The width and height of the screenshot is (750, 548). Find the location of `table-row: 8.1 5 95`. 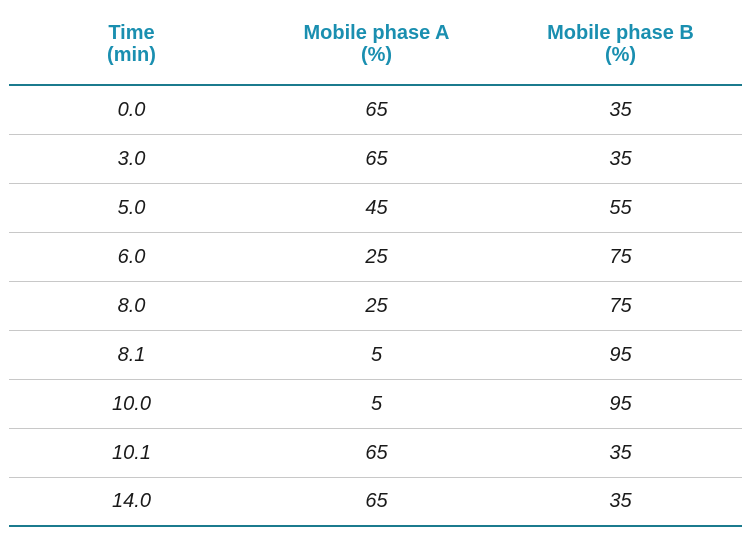

table-row: 8.1 5 95 is located at coordinates (375, 355).